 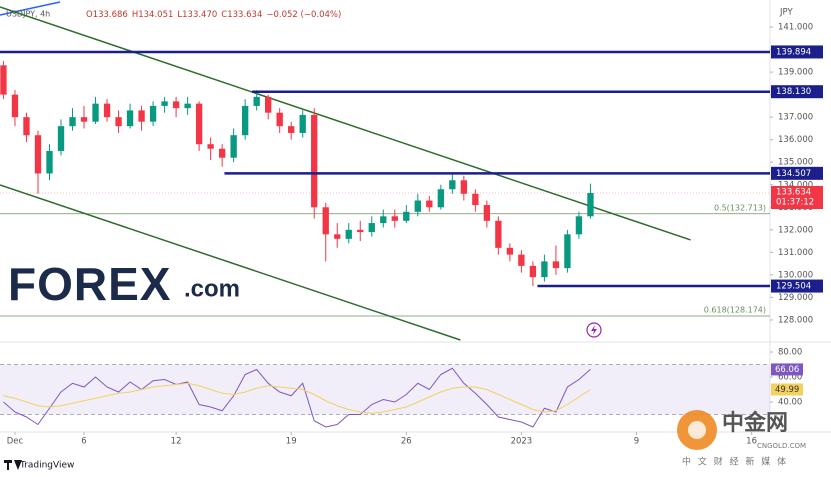 What do you see at coordinates (793, 174) in the screenshot?
I see `level-label: 134.507` at bounding box center [793, 174].